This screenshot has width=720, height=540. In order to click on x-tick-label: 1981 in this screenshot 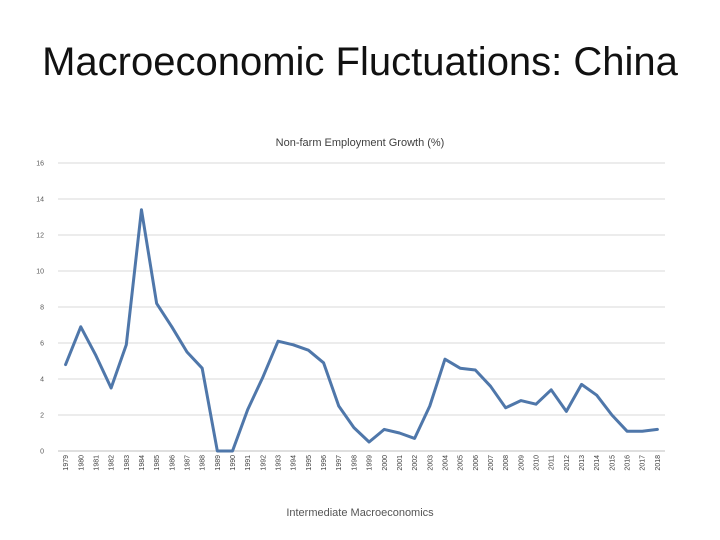, I will do `click(96, 463)`.